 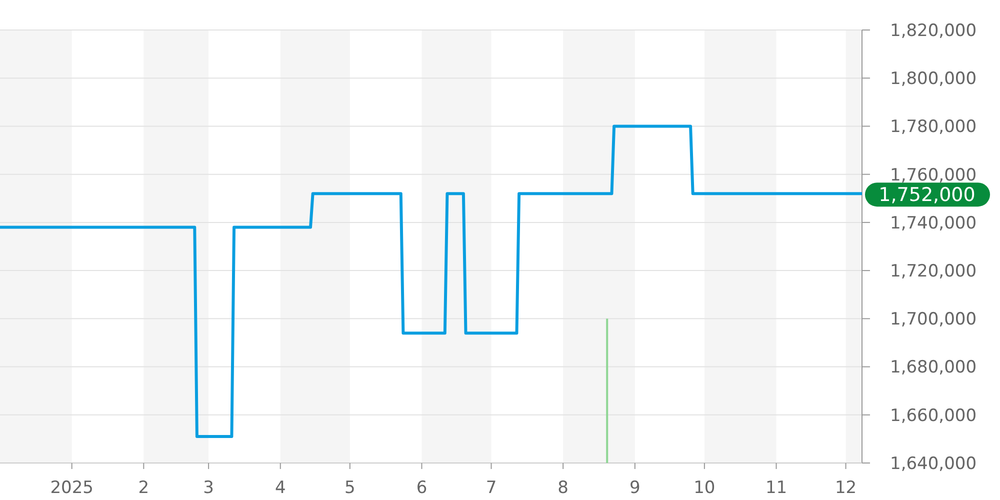 I want to click on x-tick-label: 2025, so click(x=72, y=488).